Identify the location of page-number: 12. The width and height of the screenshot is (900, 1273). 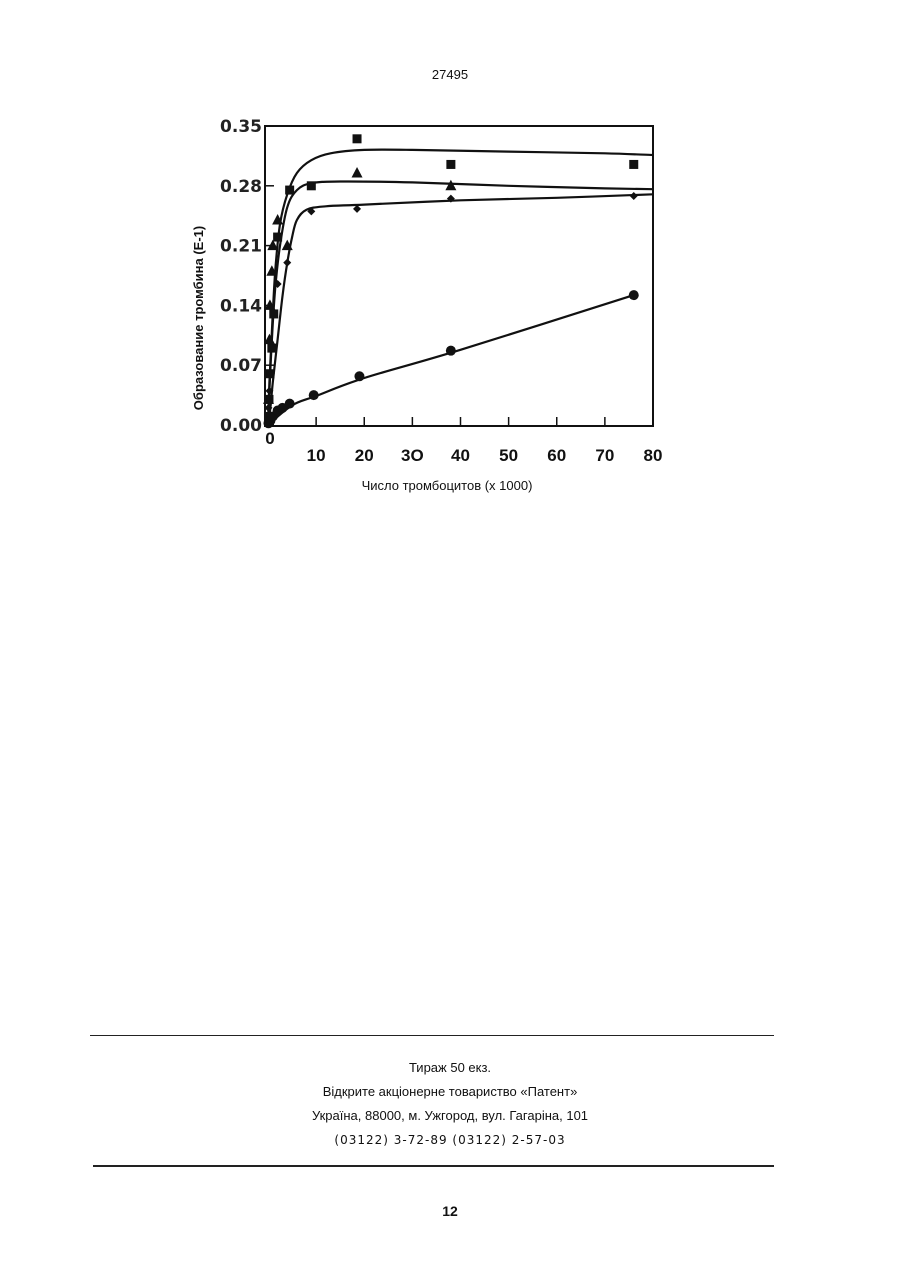
(450, 1211).